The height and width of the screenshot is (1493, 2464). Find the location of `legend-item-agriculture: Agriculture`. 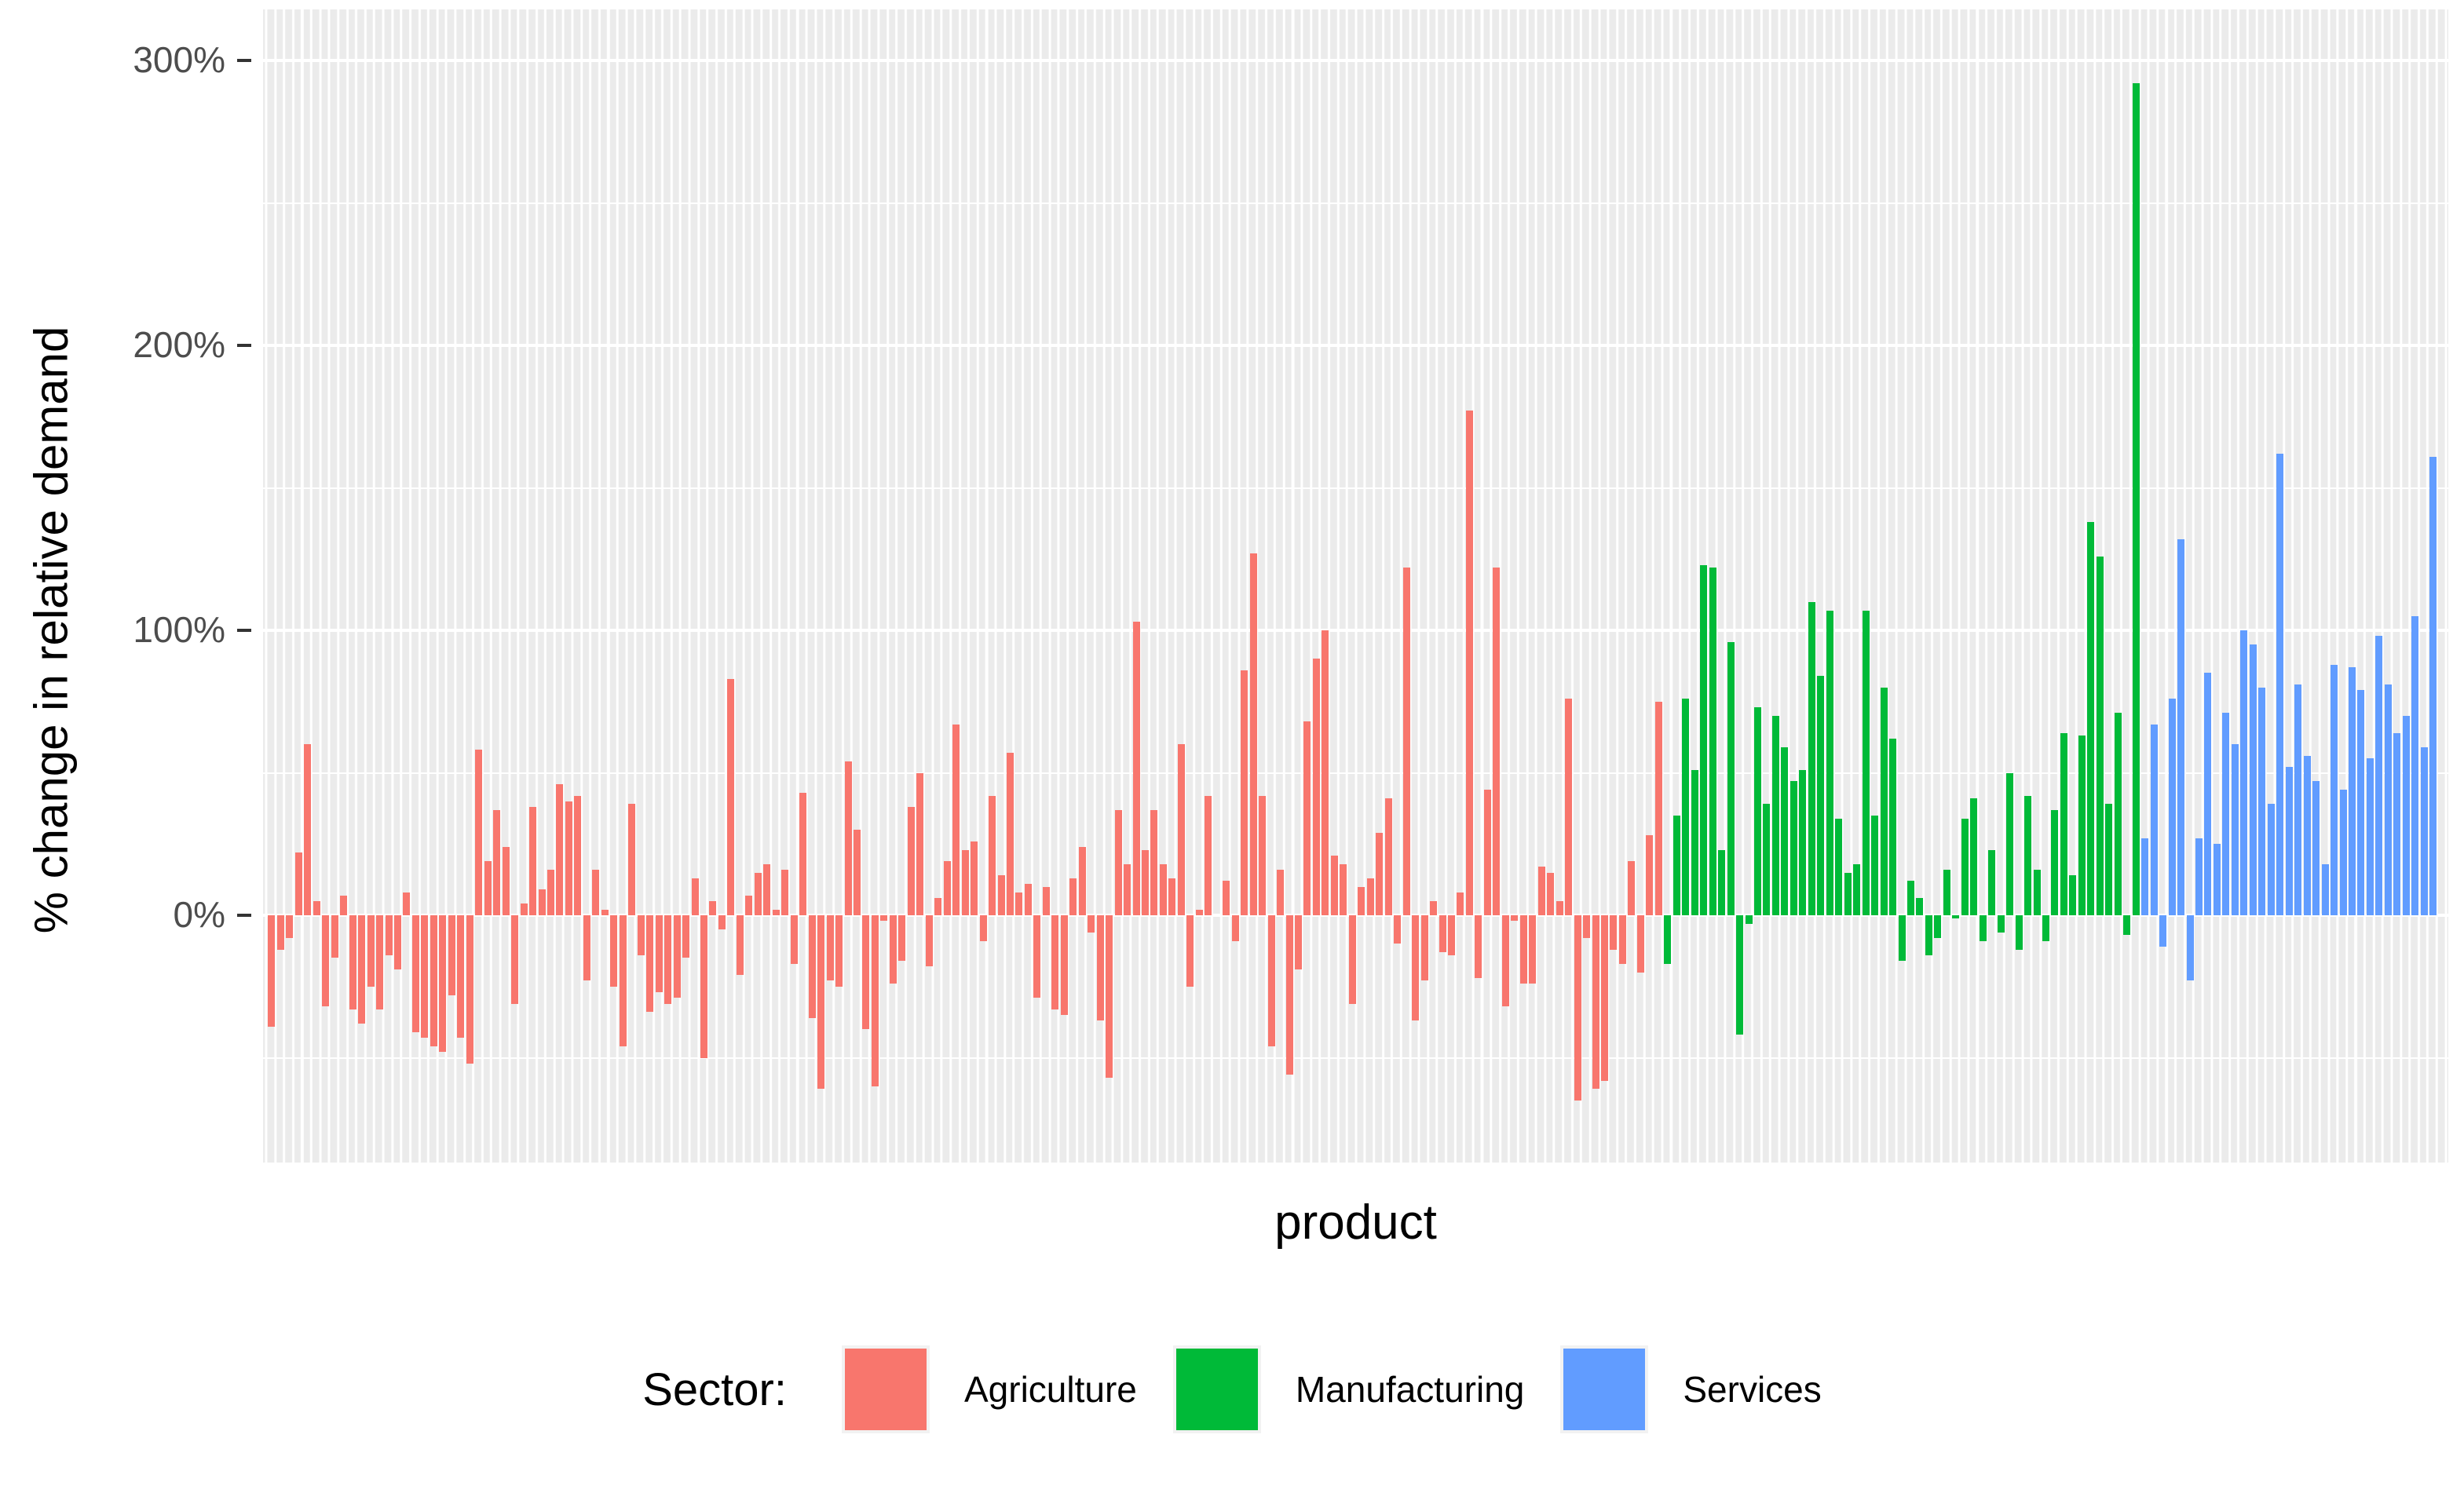

legend-item-agriculture: Agriculture is located at coordinates (989, 1389).